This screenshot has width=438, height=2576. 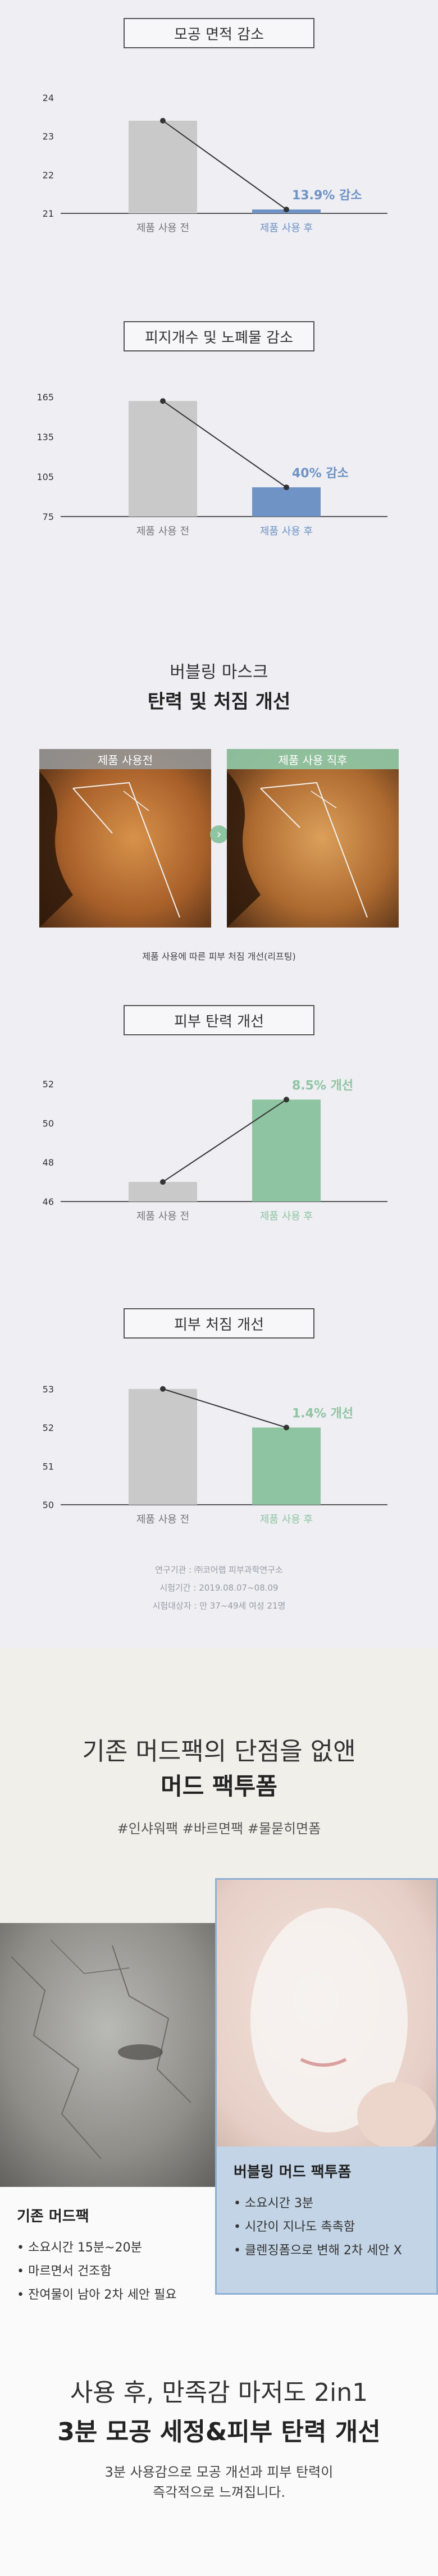 I want to click on change-annotation: 8.5% 개선, so click(x=322, y=1086).